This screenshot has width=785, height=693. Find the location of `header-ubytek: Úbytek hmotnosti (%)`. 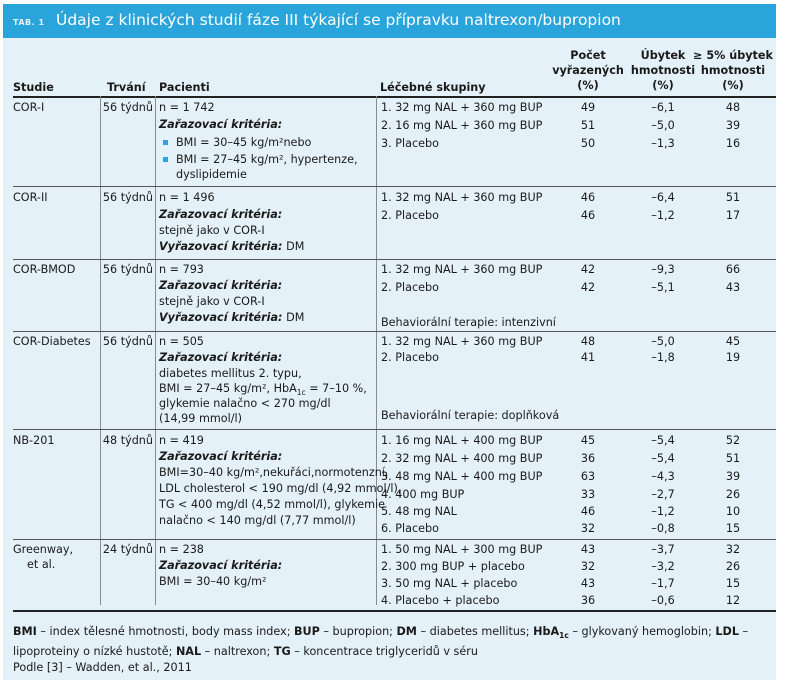

header-ubytek: Úbytek hmotnosti (%) is located at coordinates (663, 70).